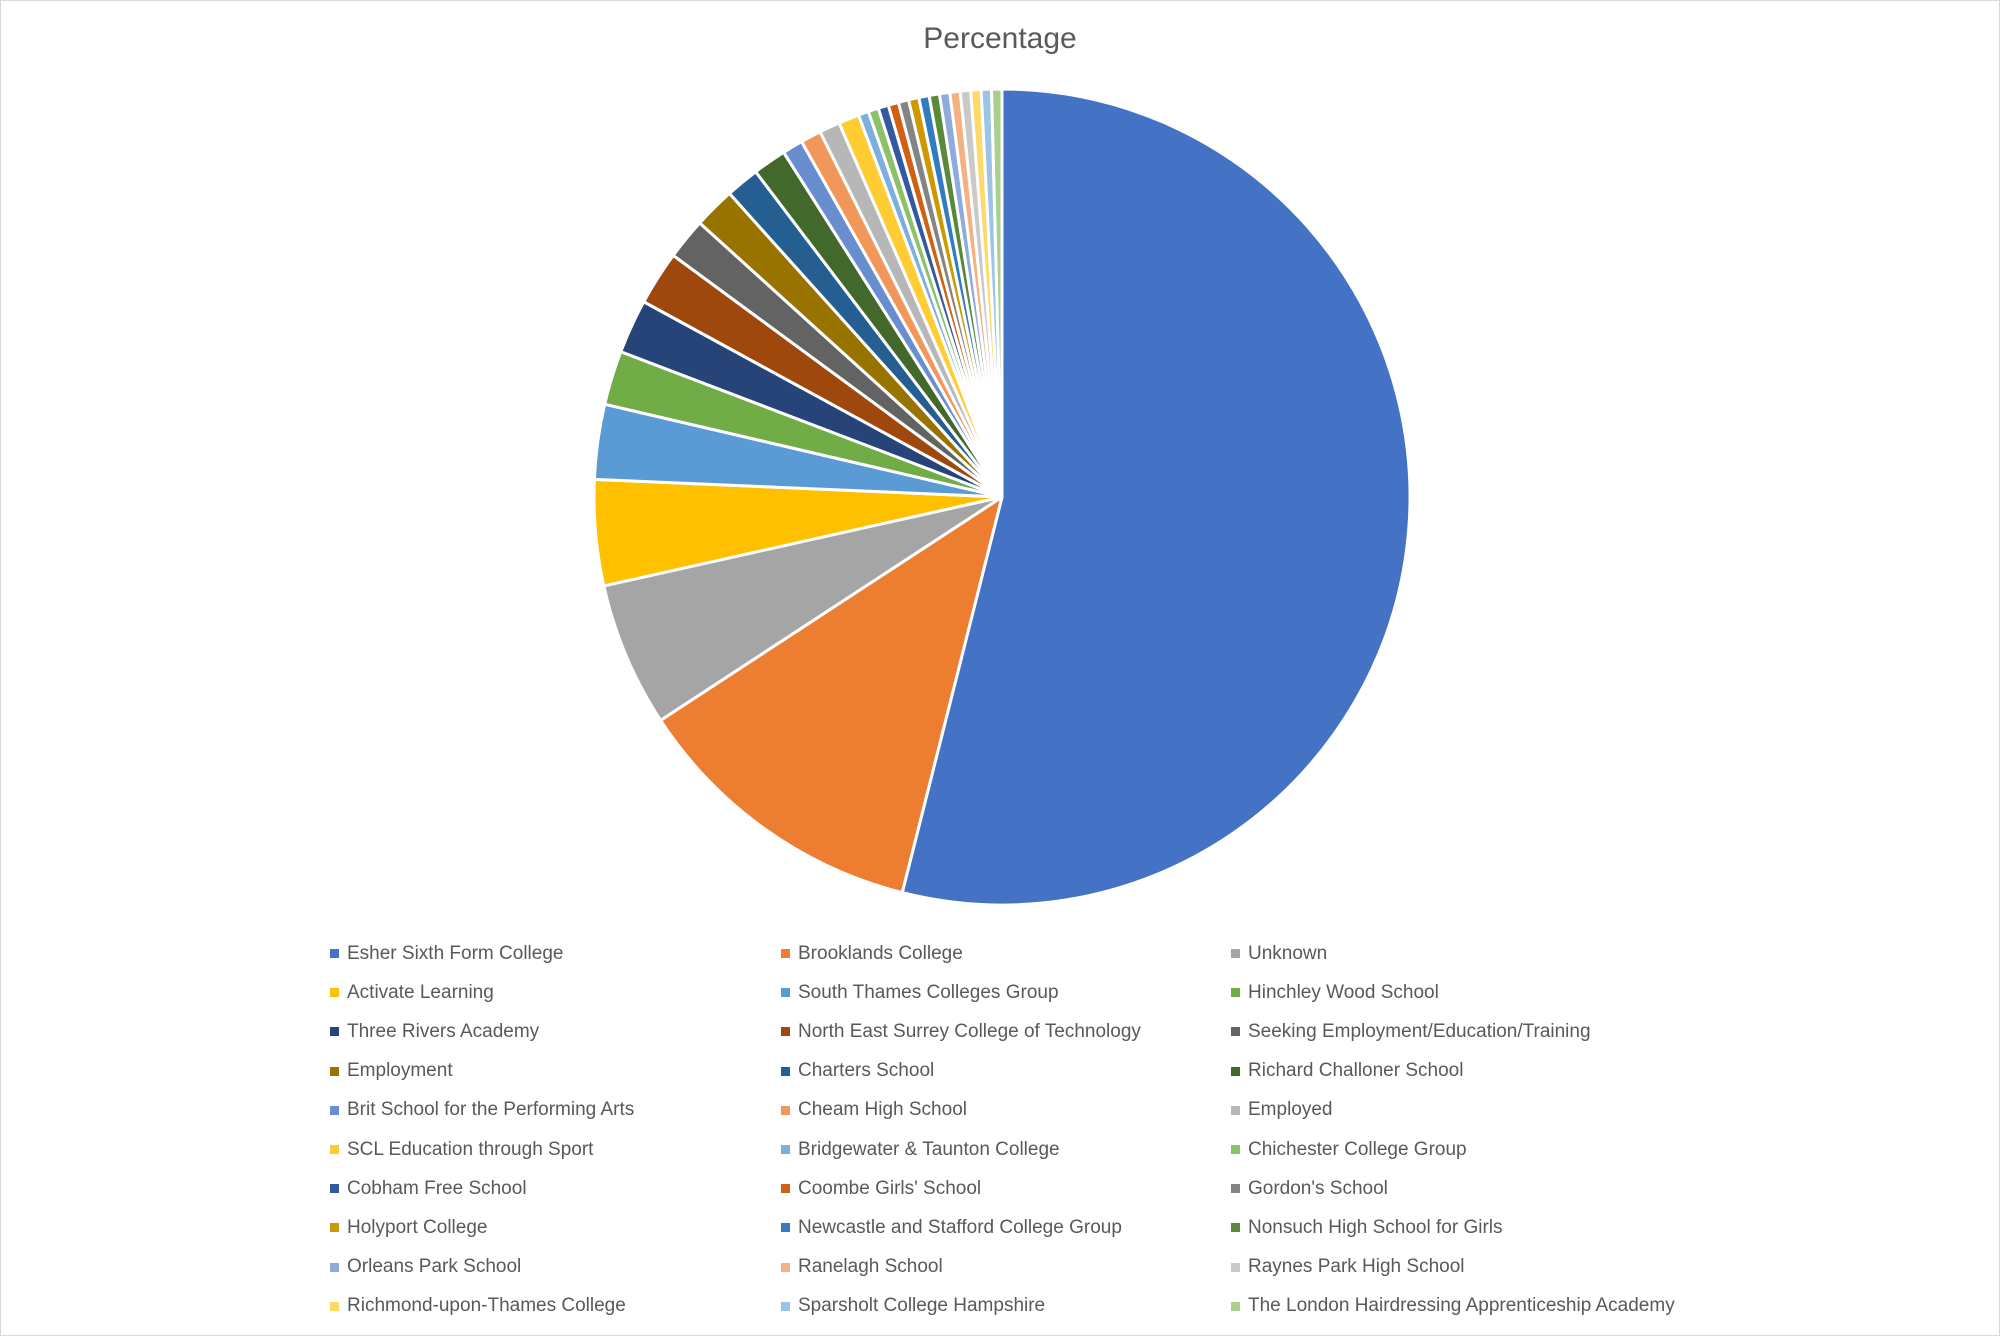 The width and height of the screenshot is (2000, 1336). I want to click on legend-label: Gordon's School, so click(1318, 1188).